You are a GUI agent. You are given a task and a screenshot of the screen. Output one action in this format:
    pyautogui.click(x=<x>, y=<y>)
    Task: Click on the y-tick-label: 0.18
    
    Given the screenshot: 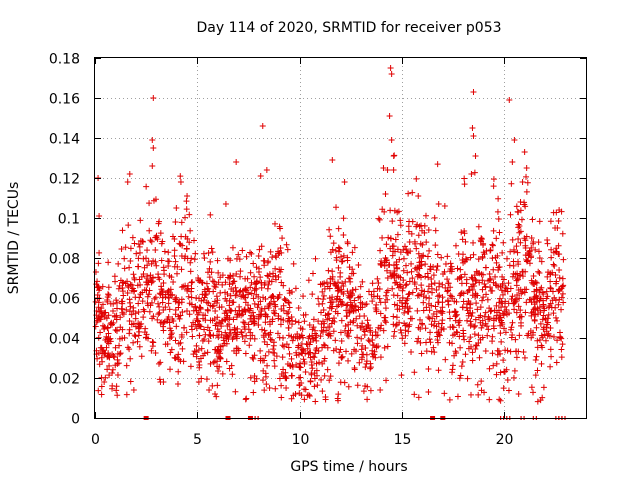 What is the action you would take?
    pyautogui.click(x=64, y=60)
    